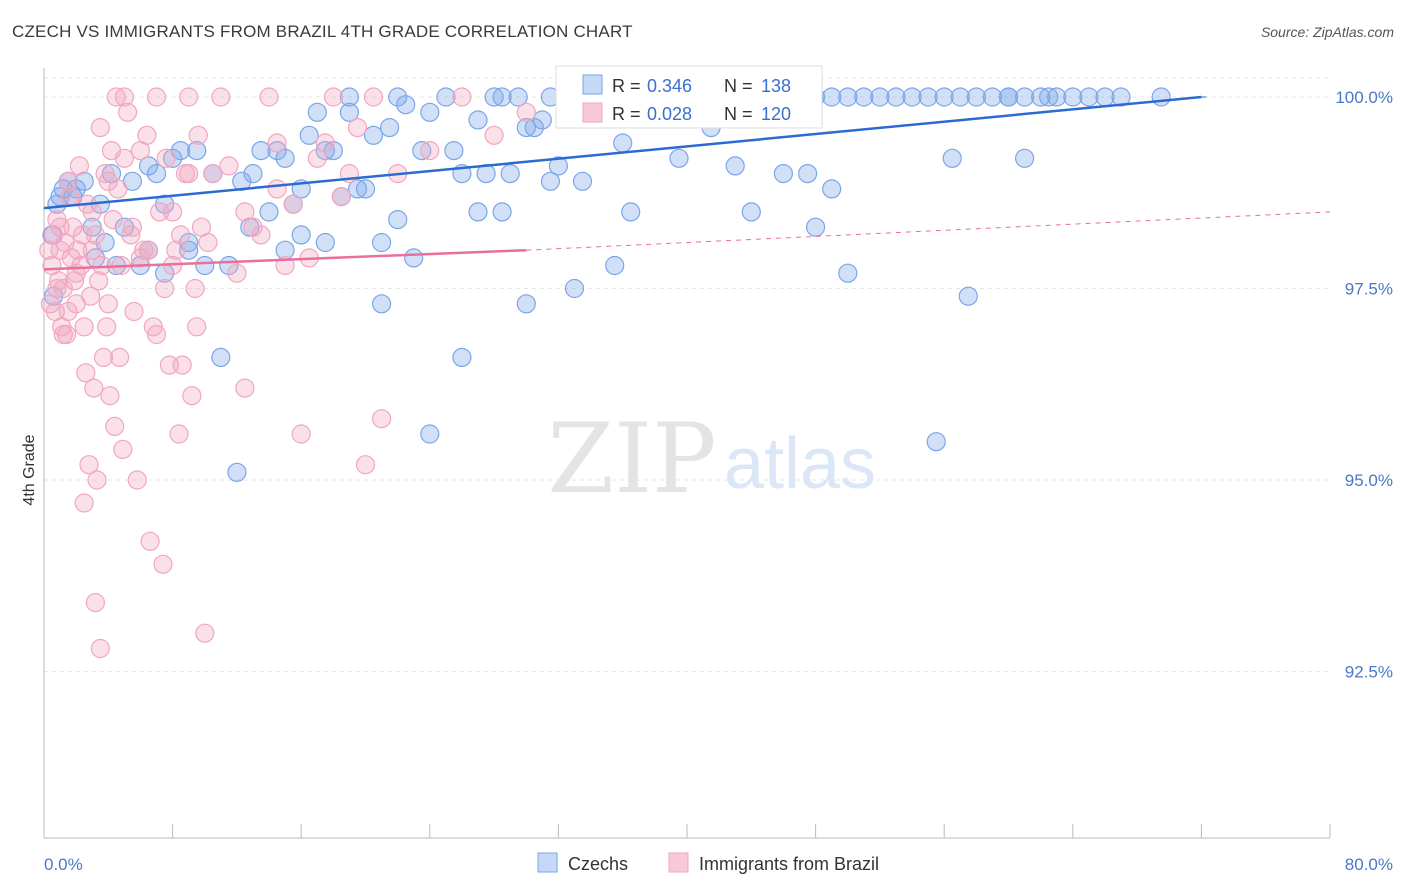  What do you see at coordinates (708, 863) in the screenshot?
I see `legend-series: Czechs Immigrants from Brazil` at bounding box center [708, 863].